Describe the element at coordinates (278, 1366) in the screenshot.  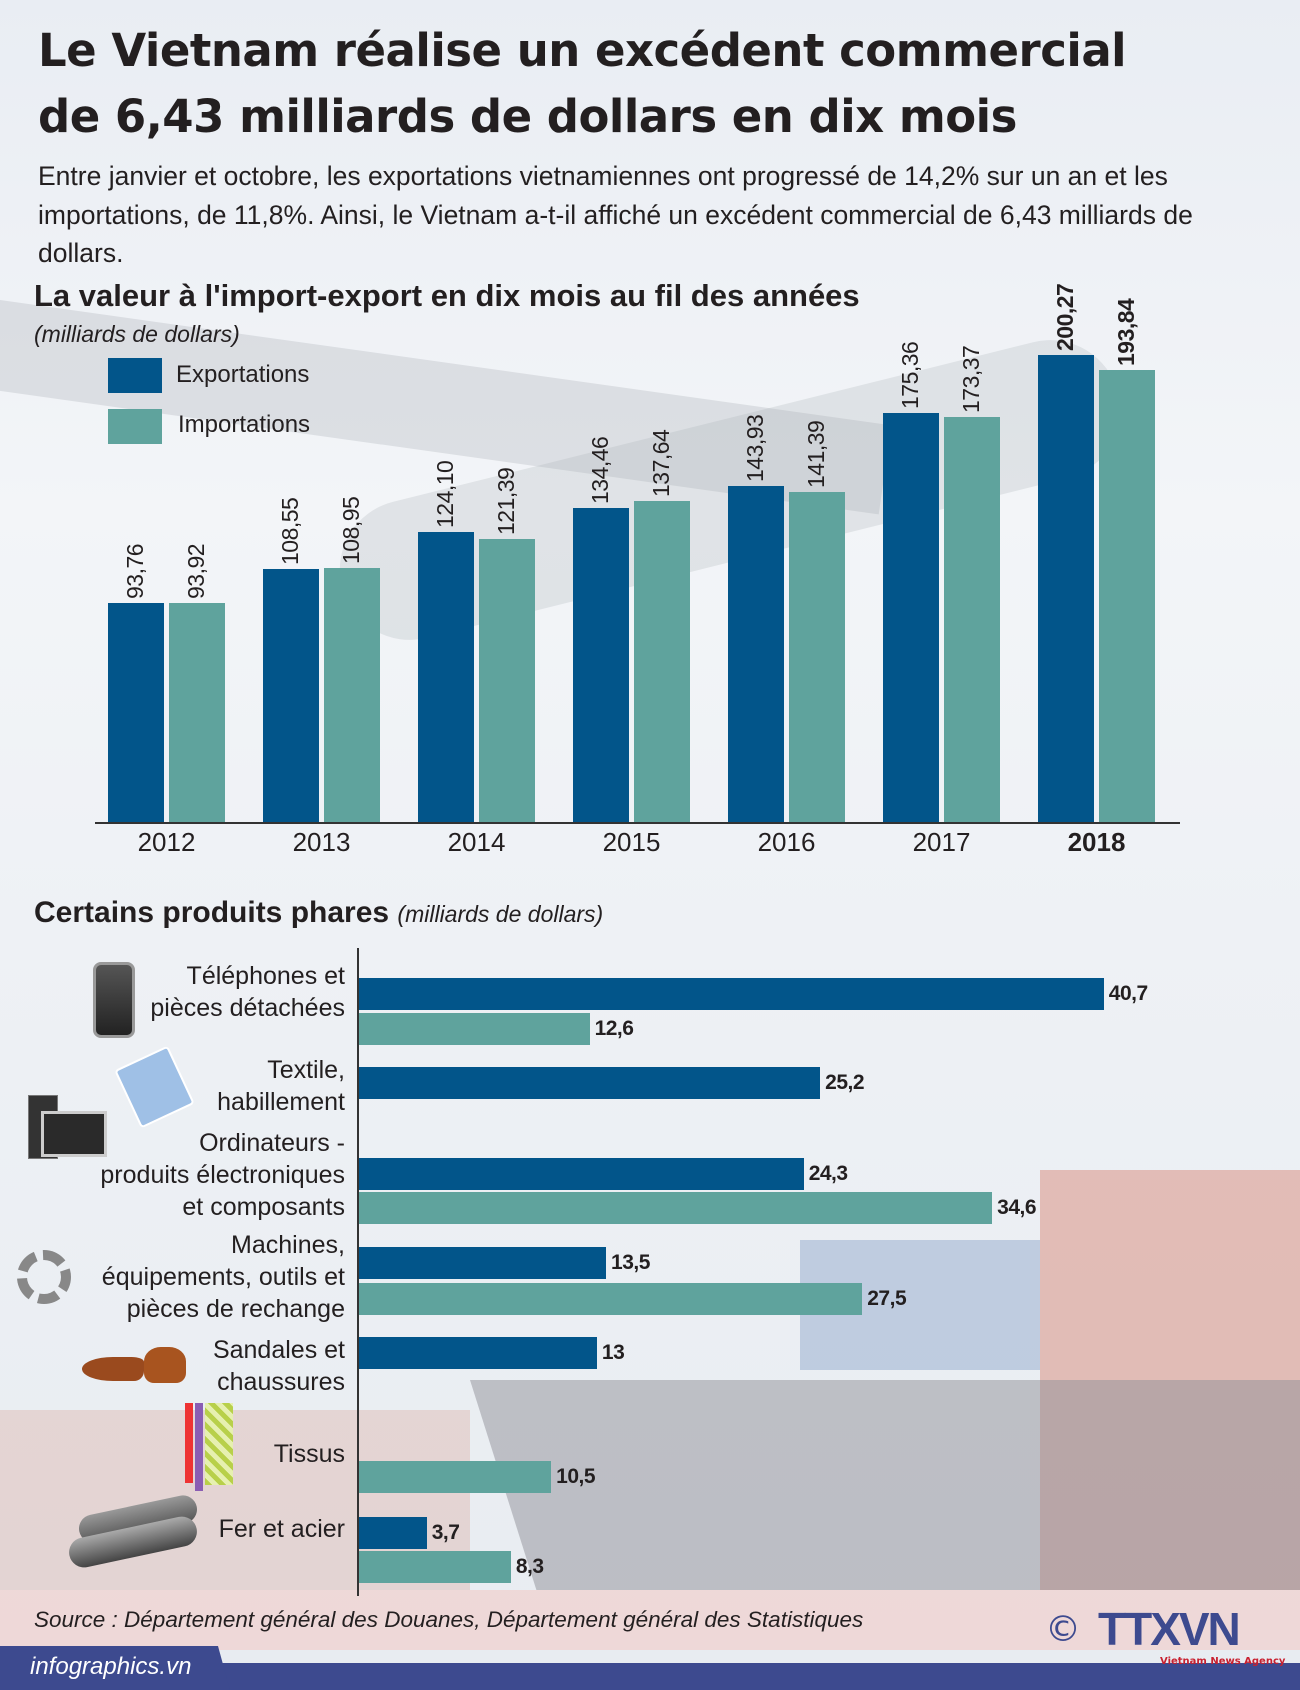
I see `category-label: Sandales et chaussures` at that location.